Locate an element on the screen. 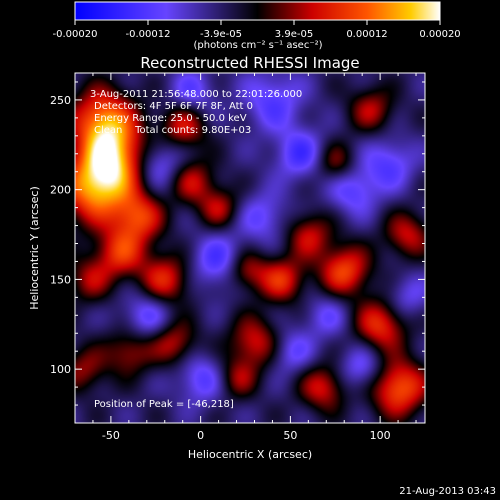  colorbar-units: (photons cm⁻² s⁻¹ asec⁻²) is located at coordinates (257, 45).